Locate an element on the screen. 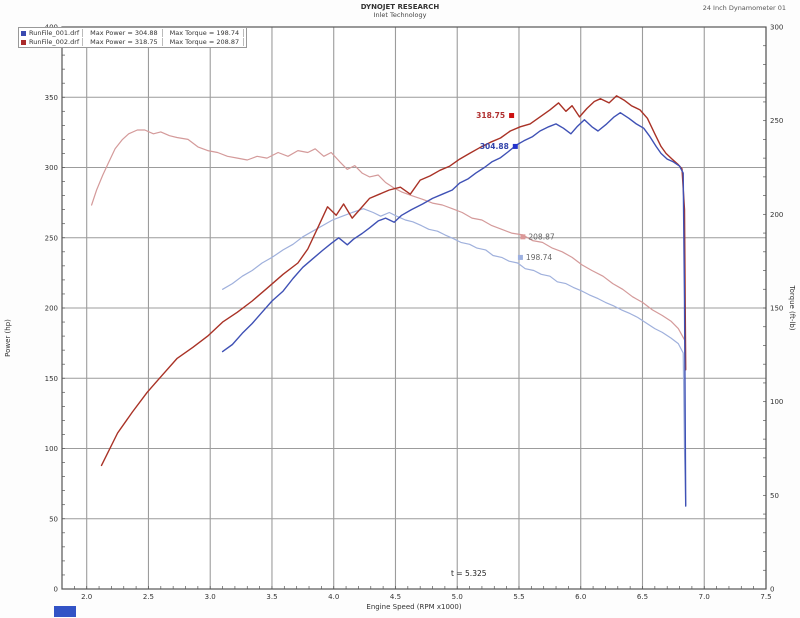 This screenshot has width=800, height=618. legend-max-power-run2: Max Power = 318.75 is located at coordinates (124, 42).